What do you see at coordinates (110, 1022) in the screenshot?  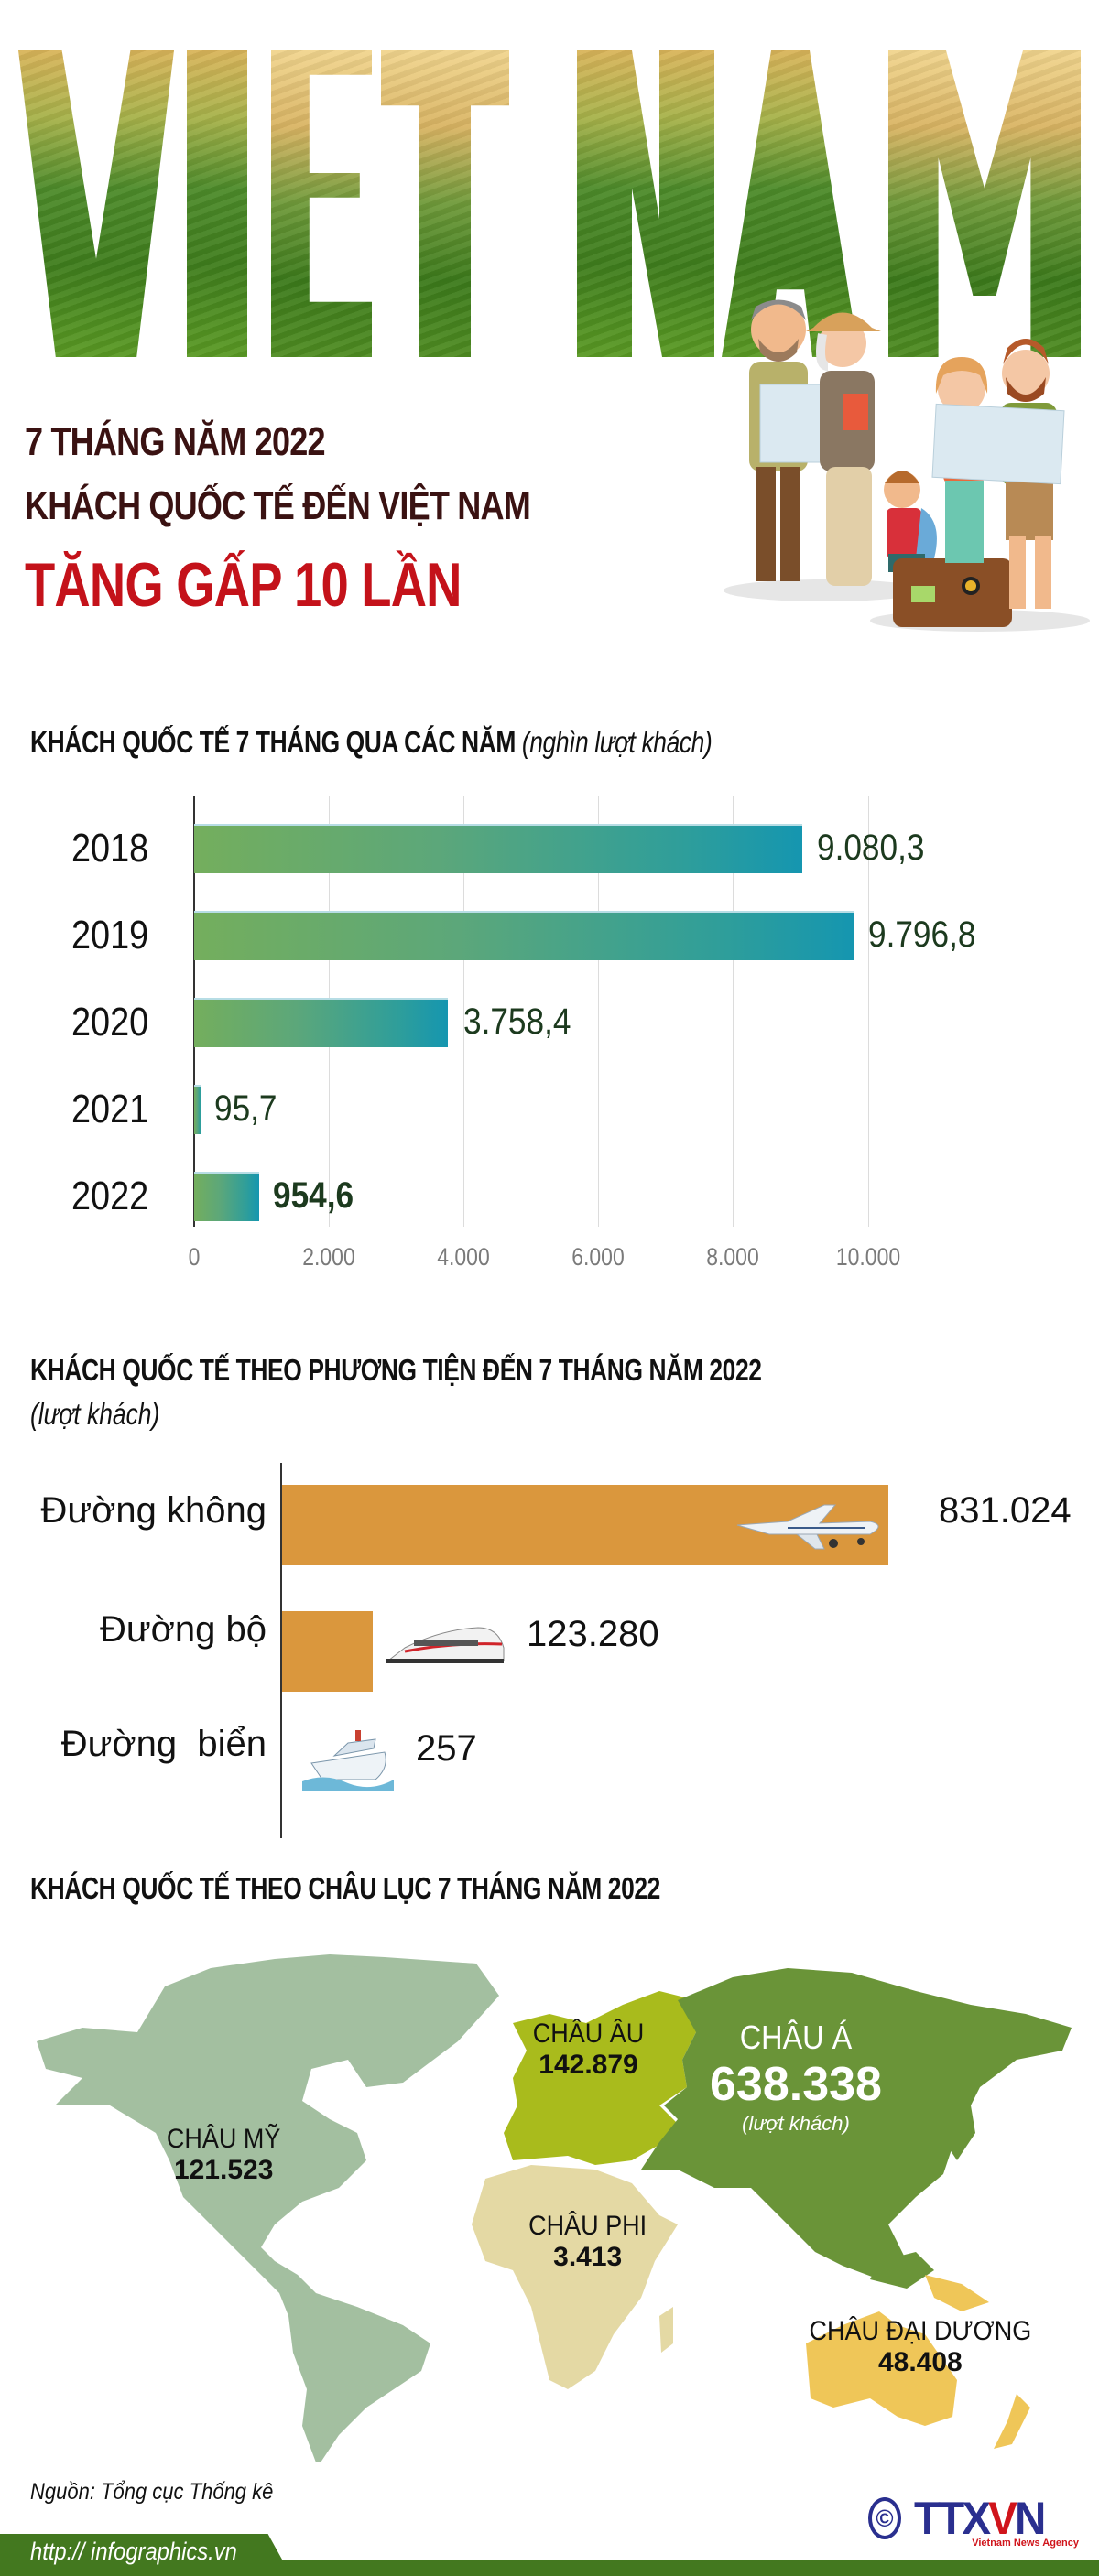 I see `year-label: 2020` at bounding box center [110, 1022].